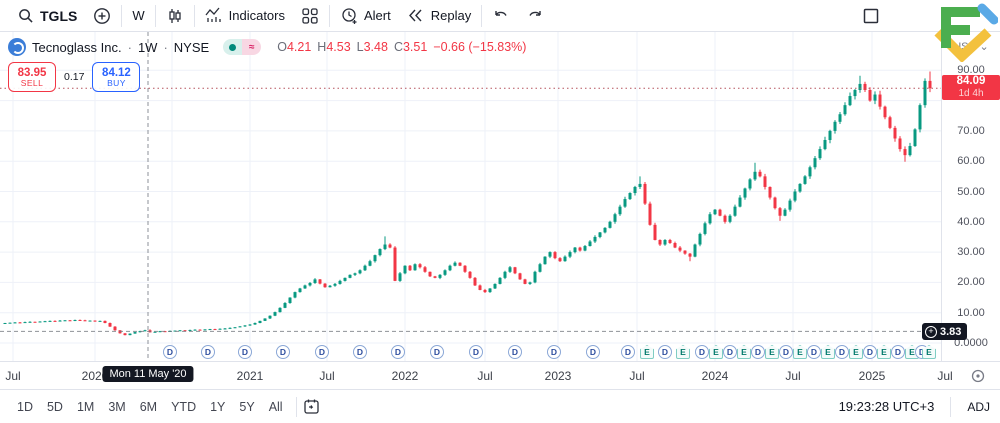 Image resolution: width=1000 pixels, height=423 pixels. I want to click on symbol-search-button: TGLS, so click(46, 16).